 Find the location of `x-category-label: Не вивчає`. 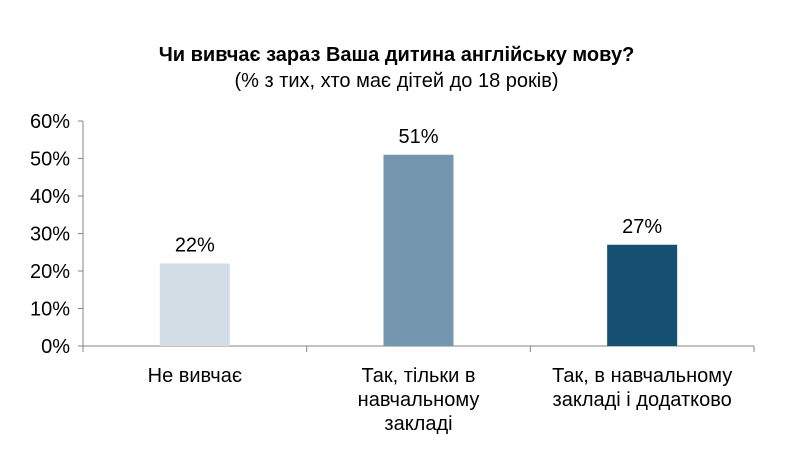

x-category-label: Не вивчає is located at coordinates (195, 376).